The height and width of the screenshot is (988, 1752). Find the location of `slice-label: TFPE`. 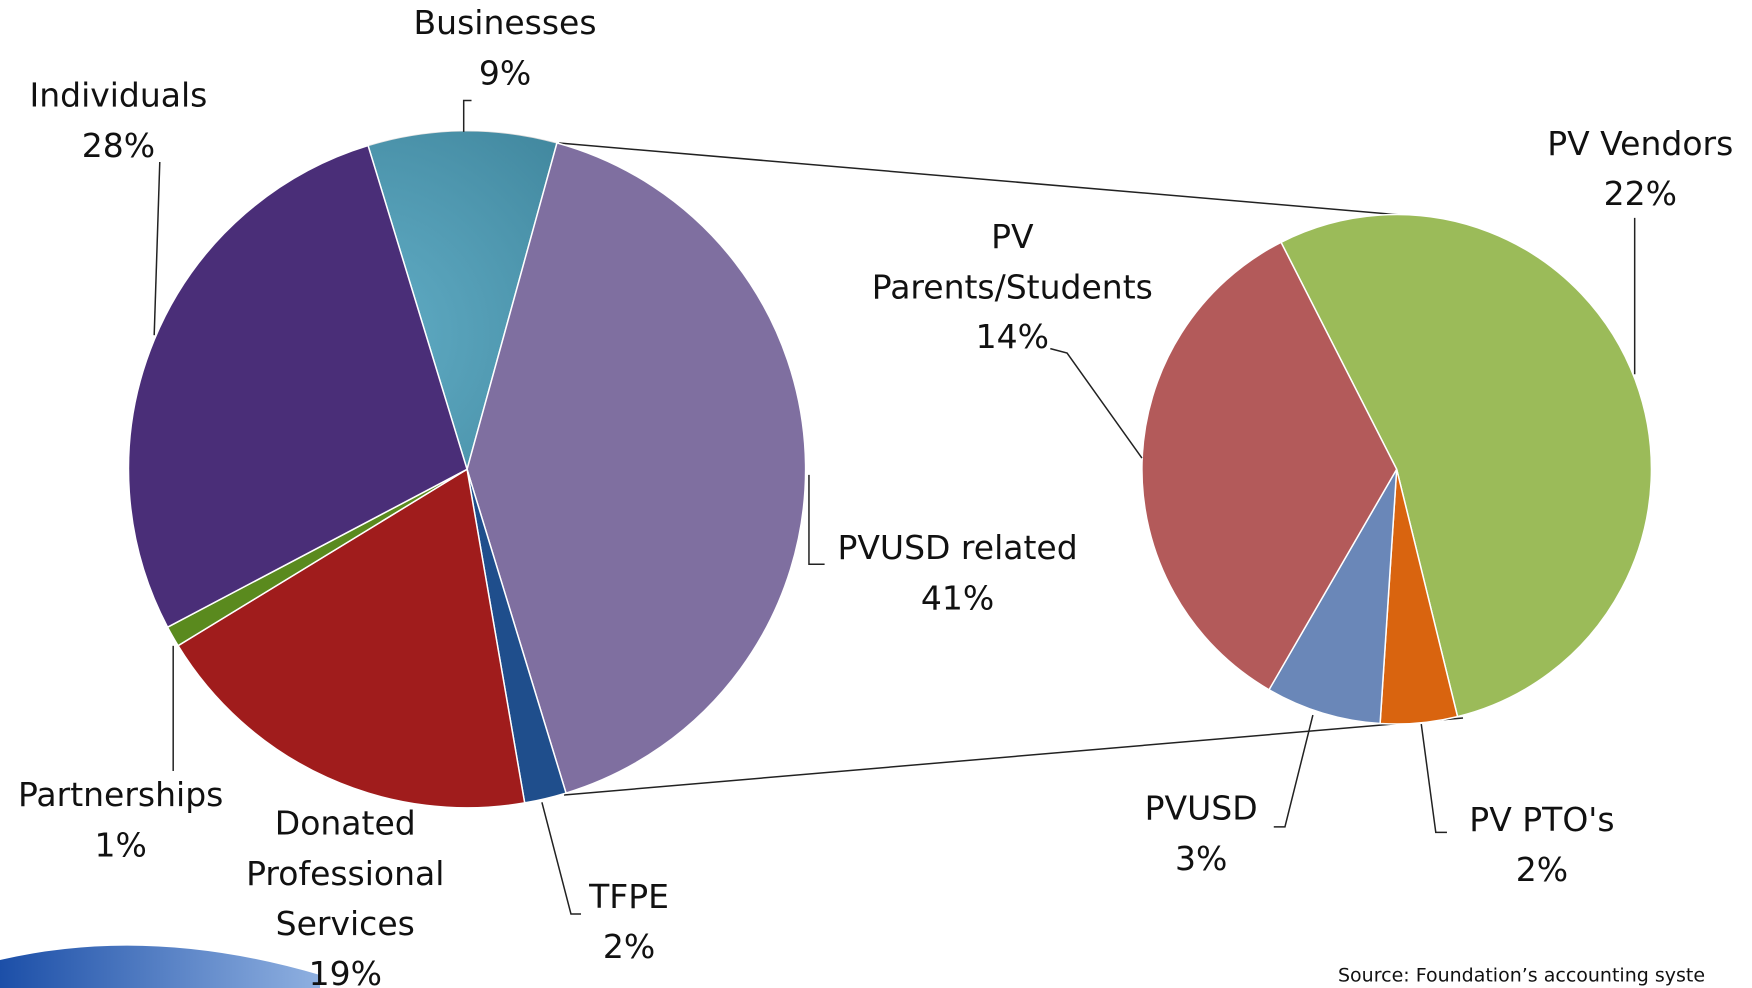

slice-label: TFPE is located at coordinates (628, 896).